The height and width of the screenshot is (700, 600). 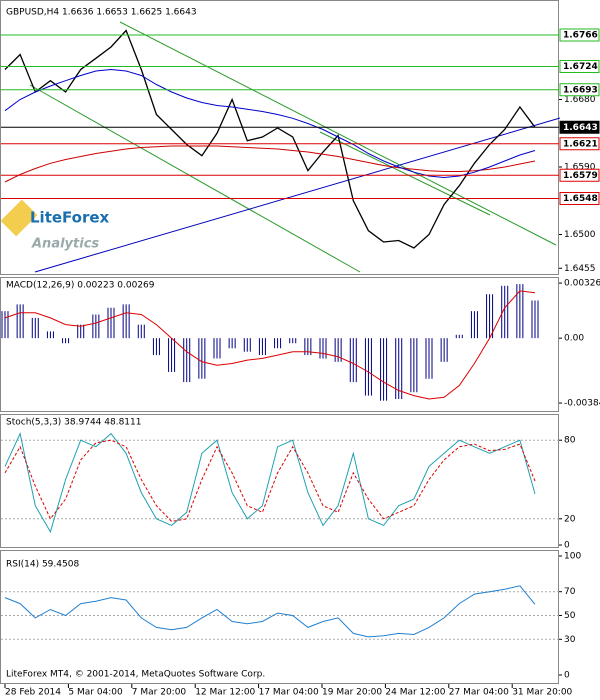 I want to click on x-tick-label: 7 Mar 20:00, so click(x=159, y=693).